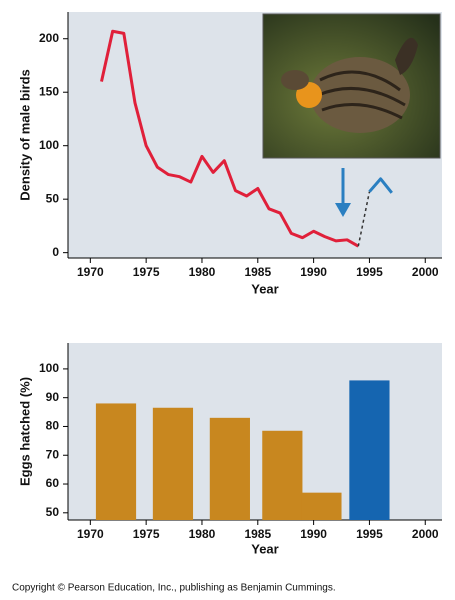 The image size is (455, 600). Describe the element at coordinates (343, 192) in the screenshot. I see `arrow` at that location.